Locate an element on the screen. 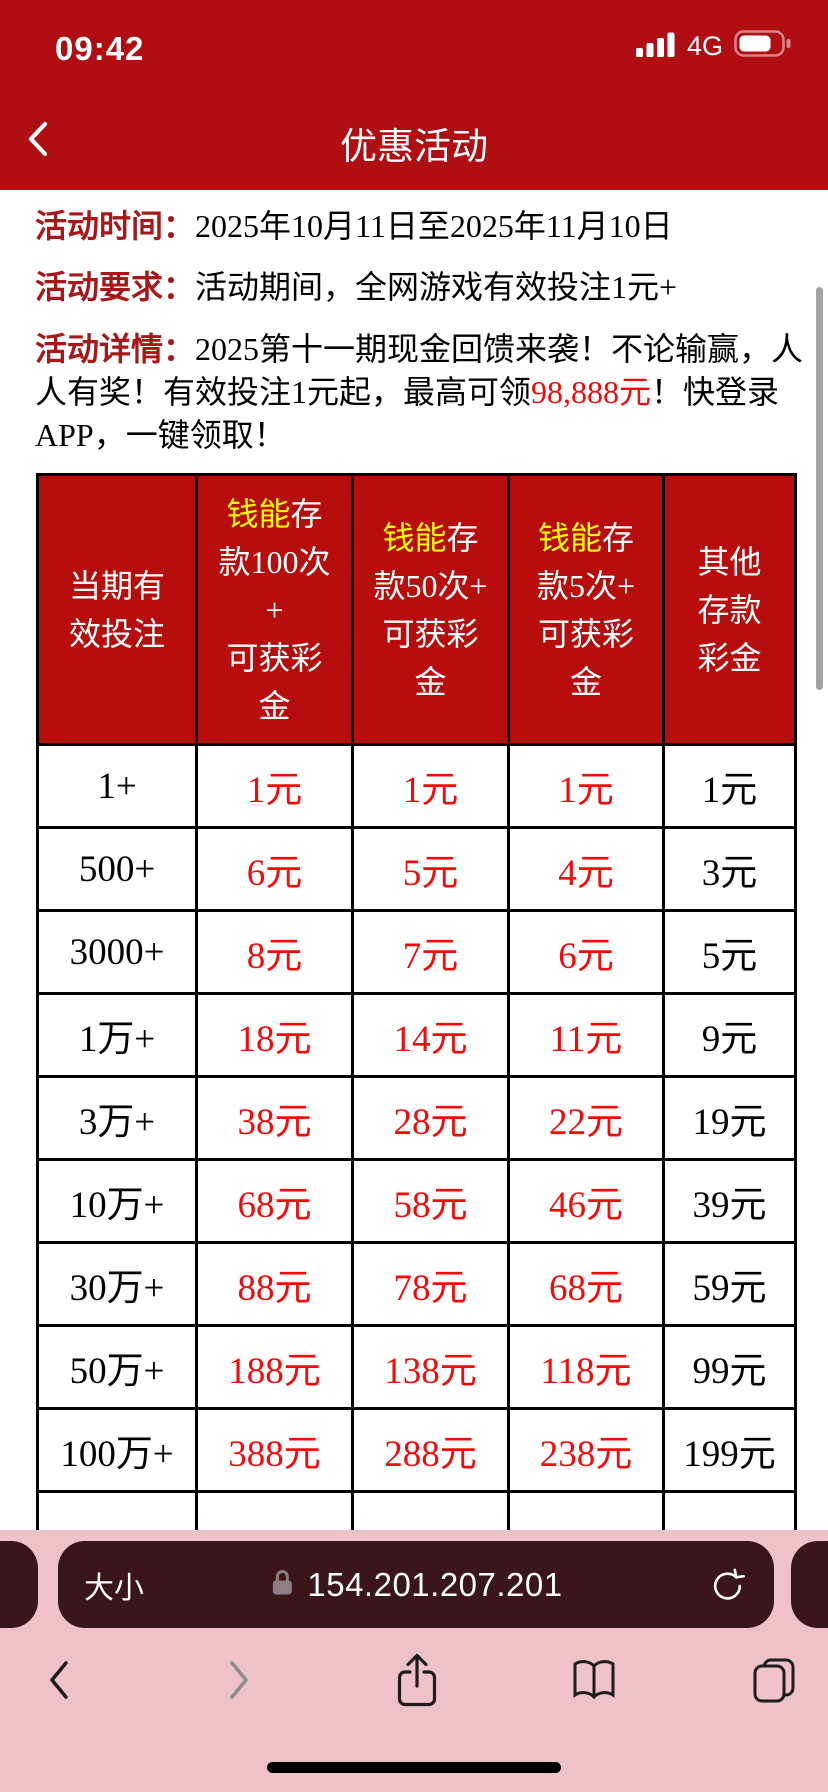 Image resolution: width=828 pixels, height=1792 pixels. chevron-left-icon is located at coordinates (37, 141).